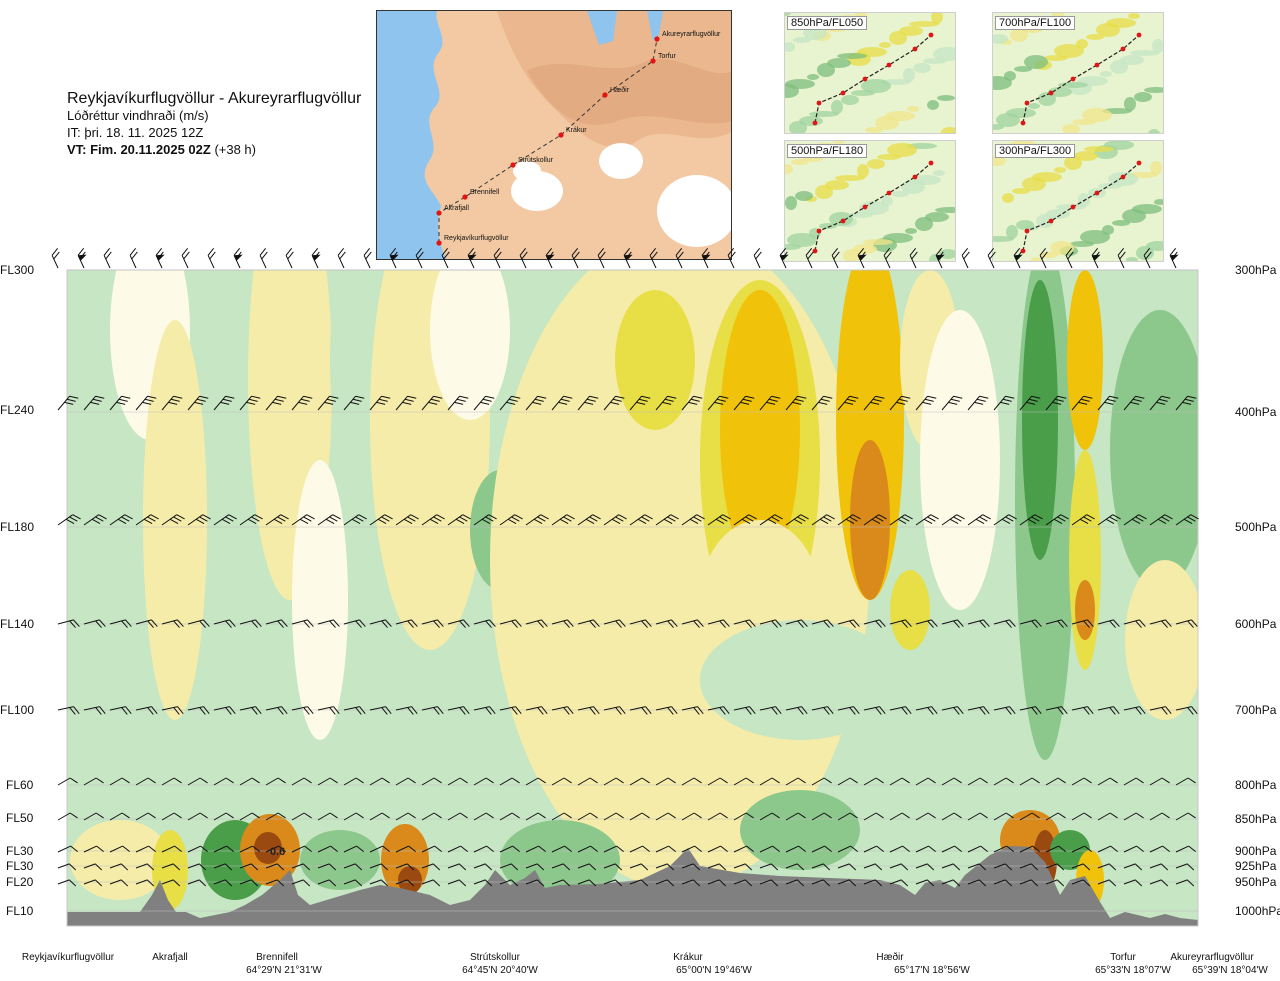 The width and height of the screenshot is (1280, 981). I want to click on panel-graphic, so click(870, 73).